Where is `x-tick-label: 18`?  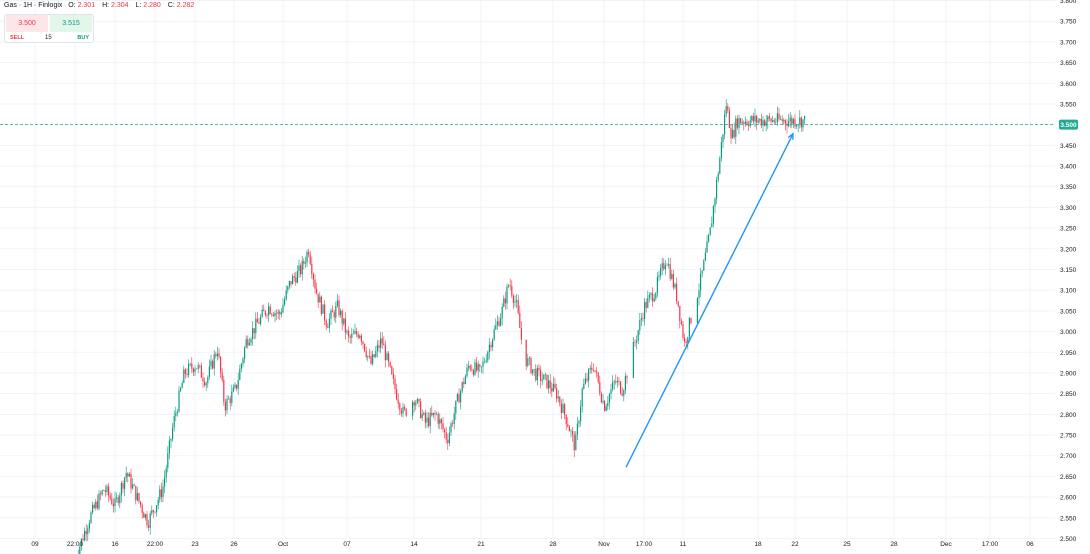 x-tick-label: 18 is located at coordinates (758, 544).